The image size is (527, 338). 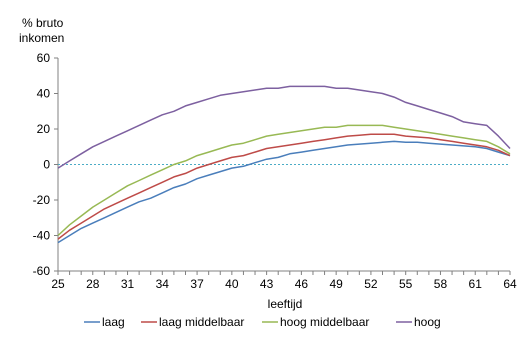 I want to click on y-axis-title-line1: % bruto, so click(x=43, y=23).